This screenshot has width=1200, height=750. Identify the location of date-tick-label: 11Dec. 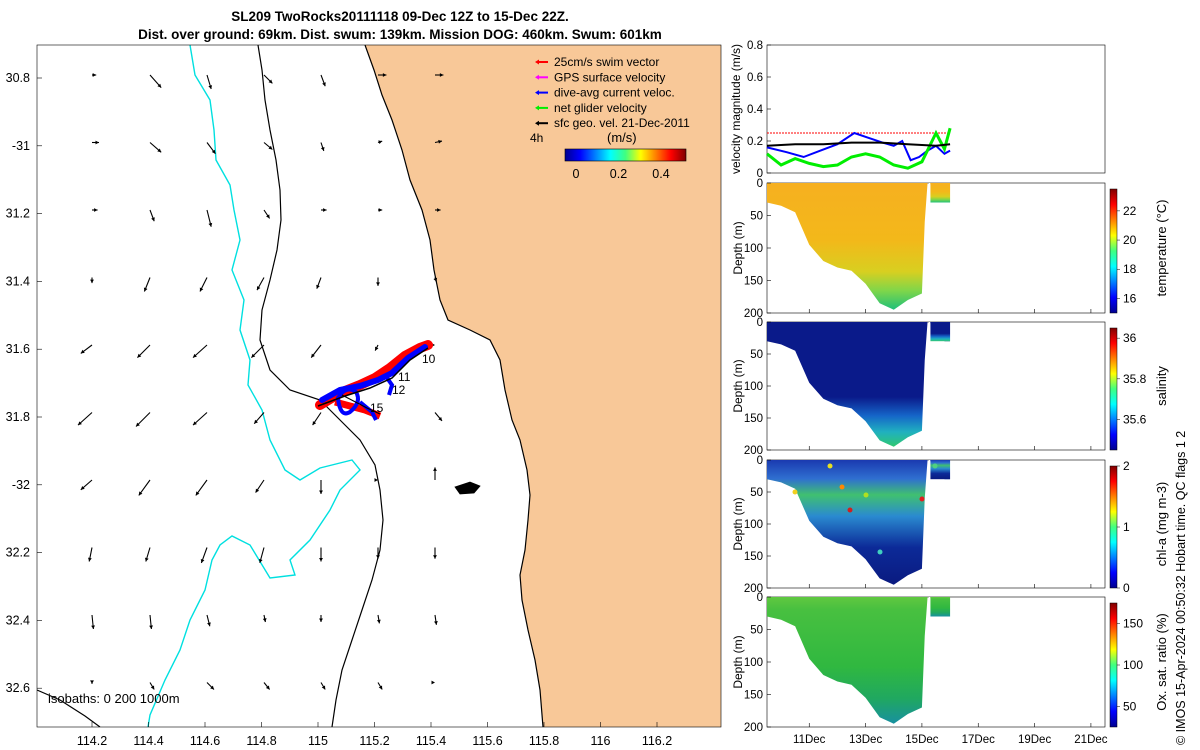
(809, 740).